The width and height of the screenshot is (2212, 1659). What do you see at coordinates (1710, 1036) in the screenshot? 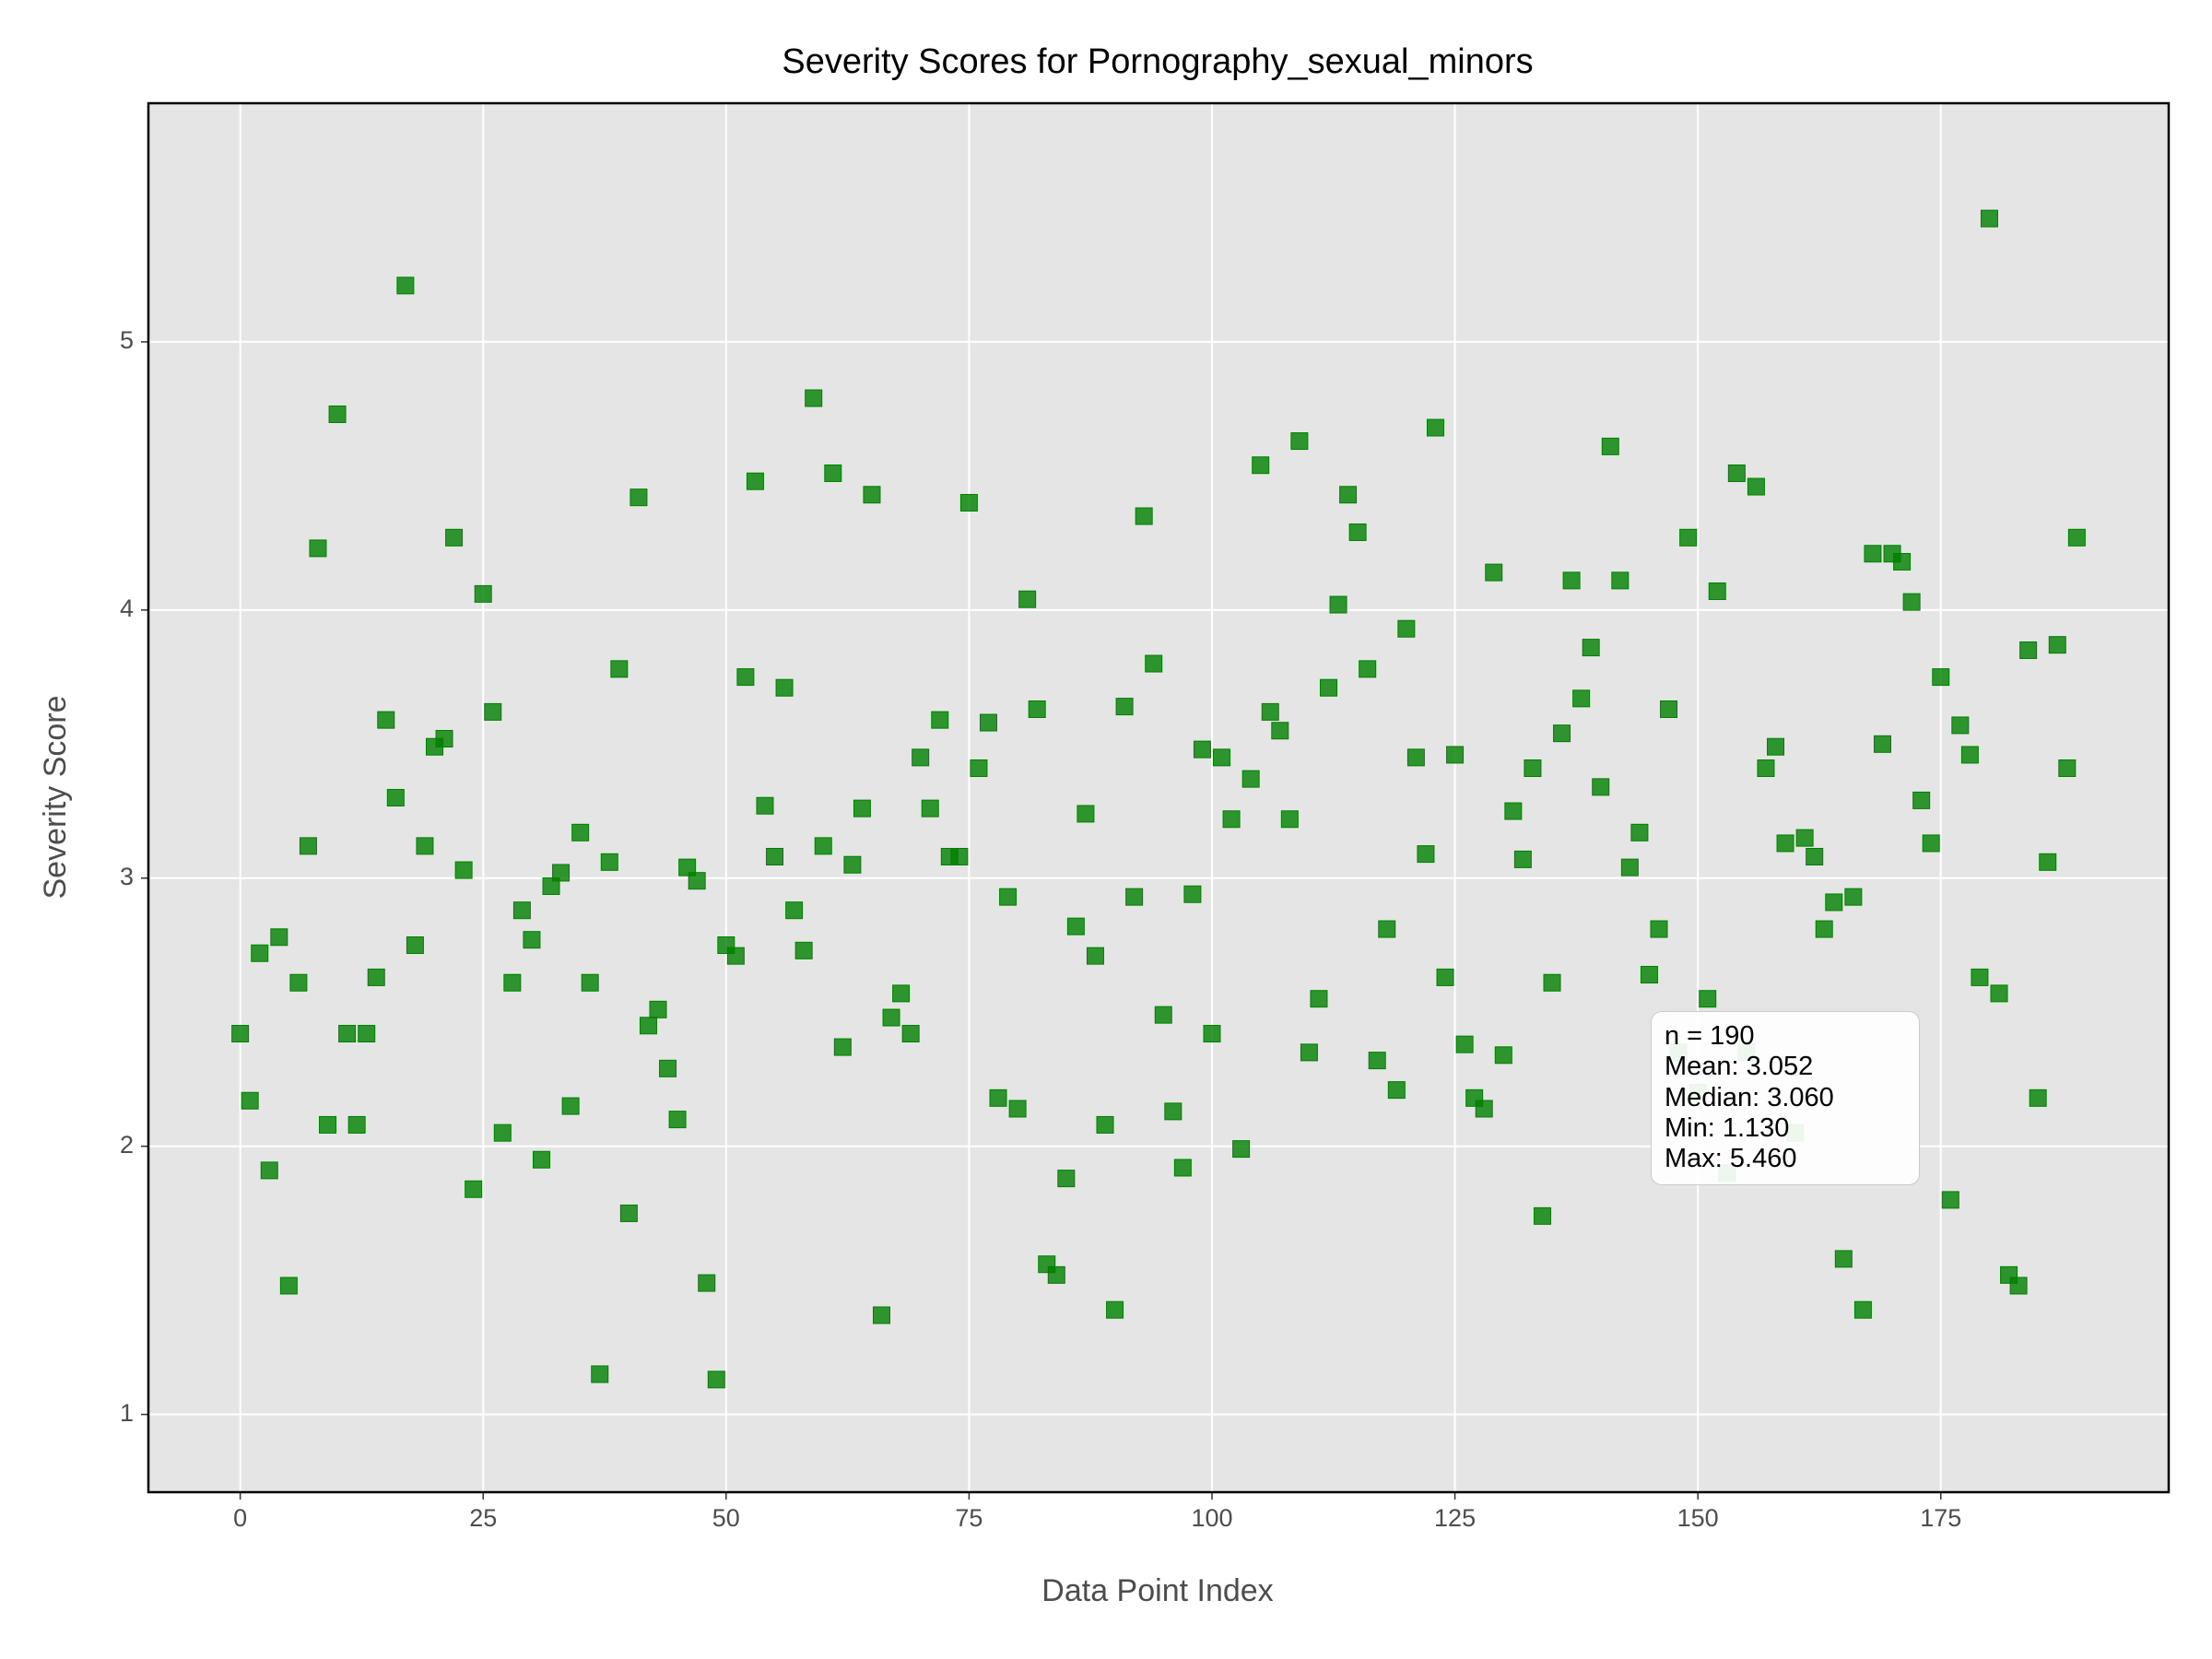
I see `stats-line: n = 190` at bounding box center [1710, 1036].